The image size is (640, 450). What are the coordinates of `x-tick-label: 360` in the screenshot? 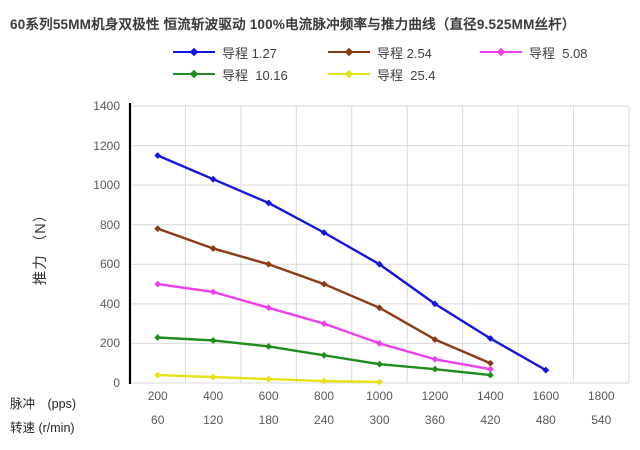 It's located at (434, 420).